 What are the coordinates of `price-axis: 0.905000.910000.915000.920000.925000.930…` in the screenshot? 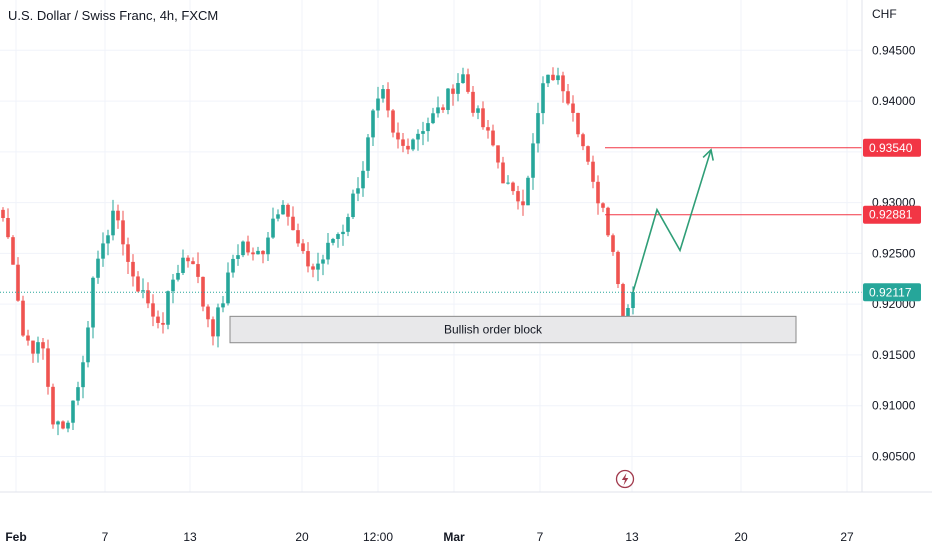 It's located at (891, 246).